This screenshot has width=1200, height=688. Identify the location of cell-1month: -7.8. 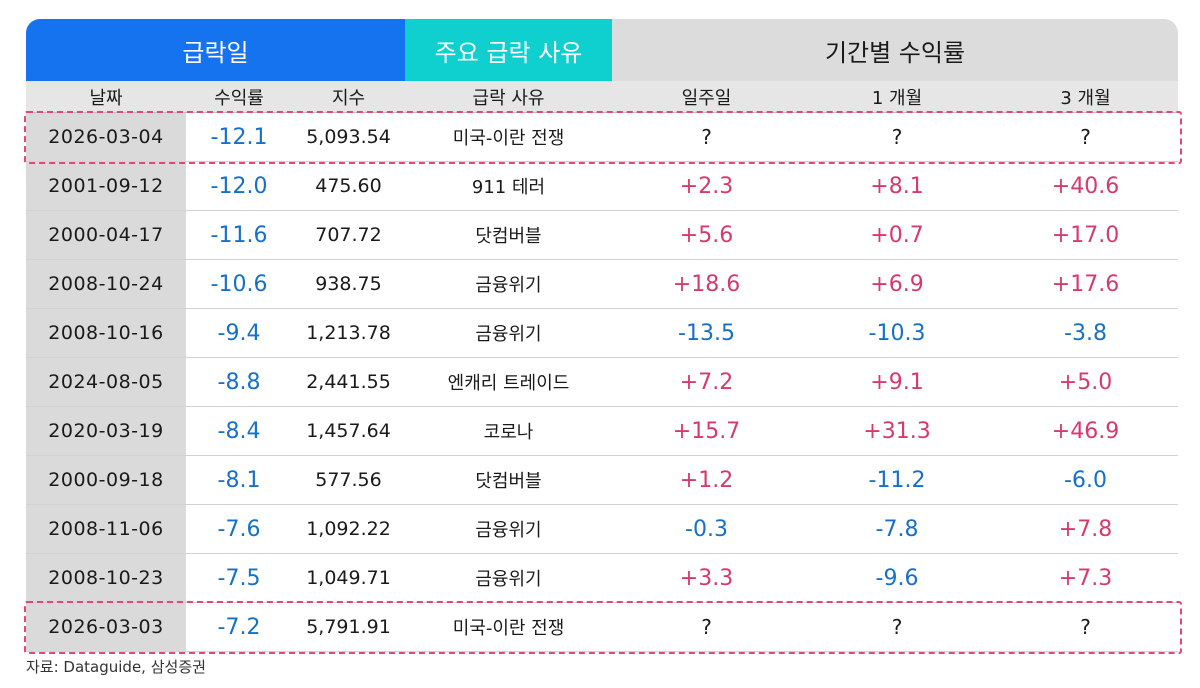
(897, 529).